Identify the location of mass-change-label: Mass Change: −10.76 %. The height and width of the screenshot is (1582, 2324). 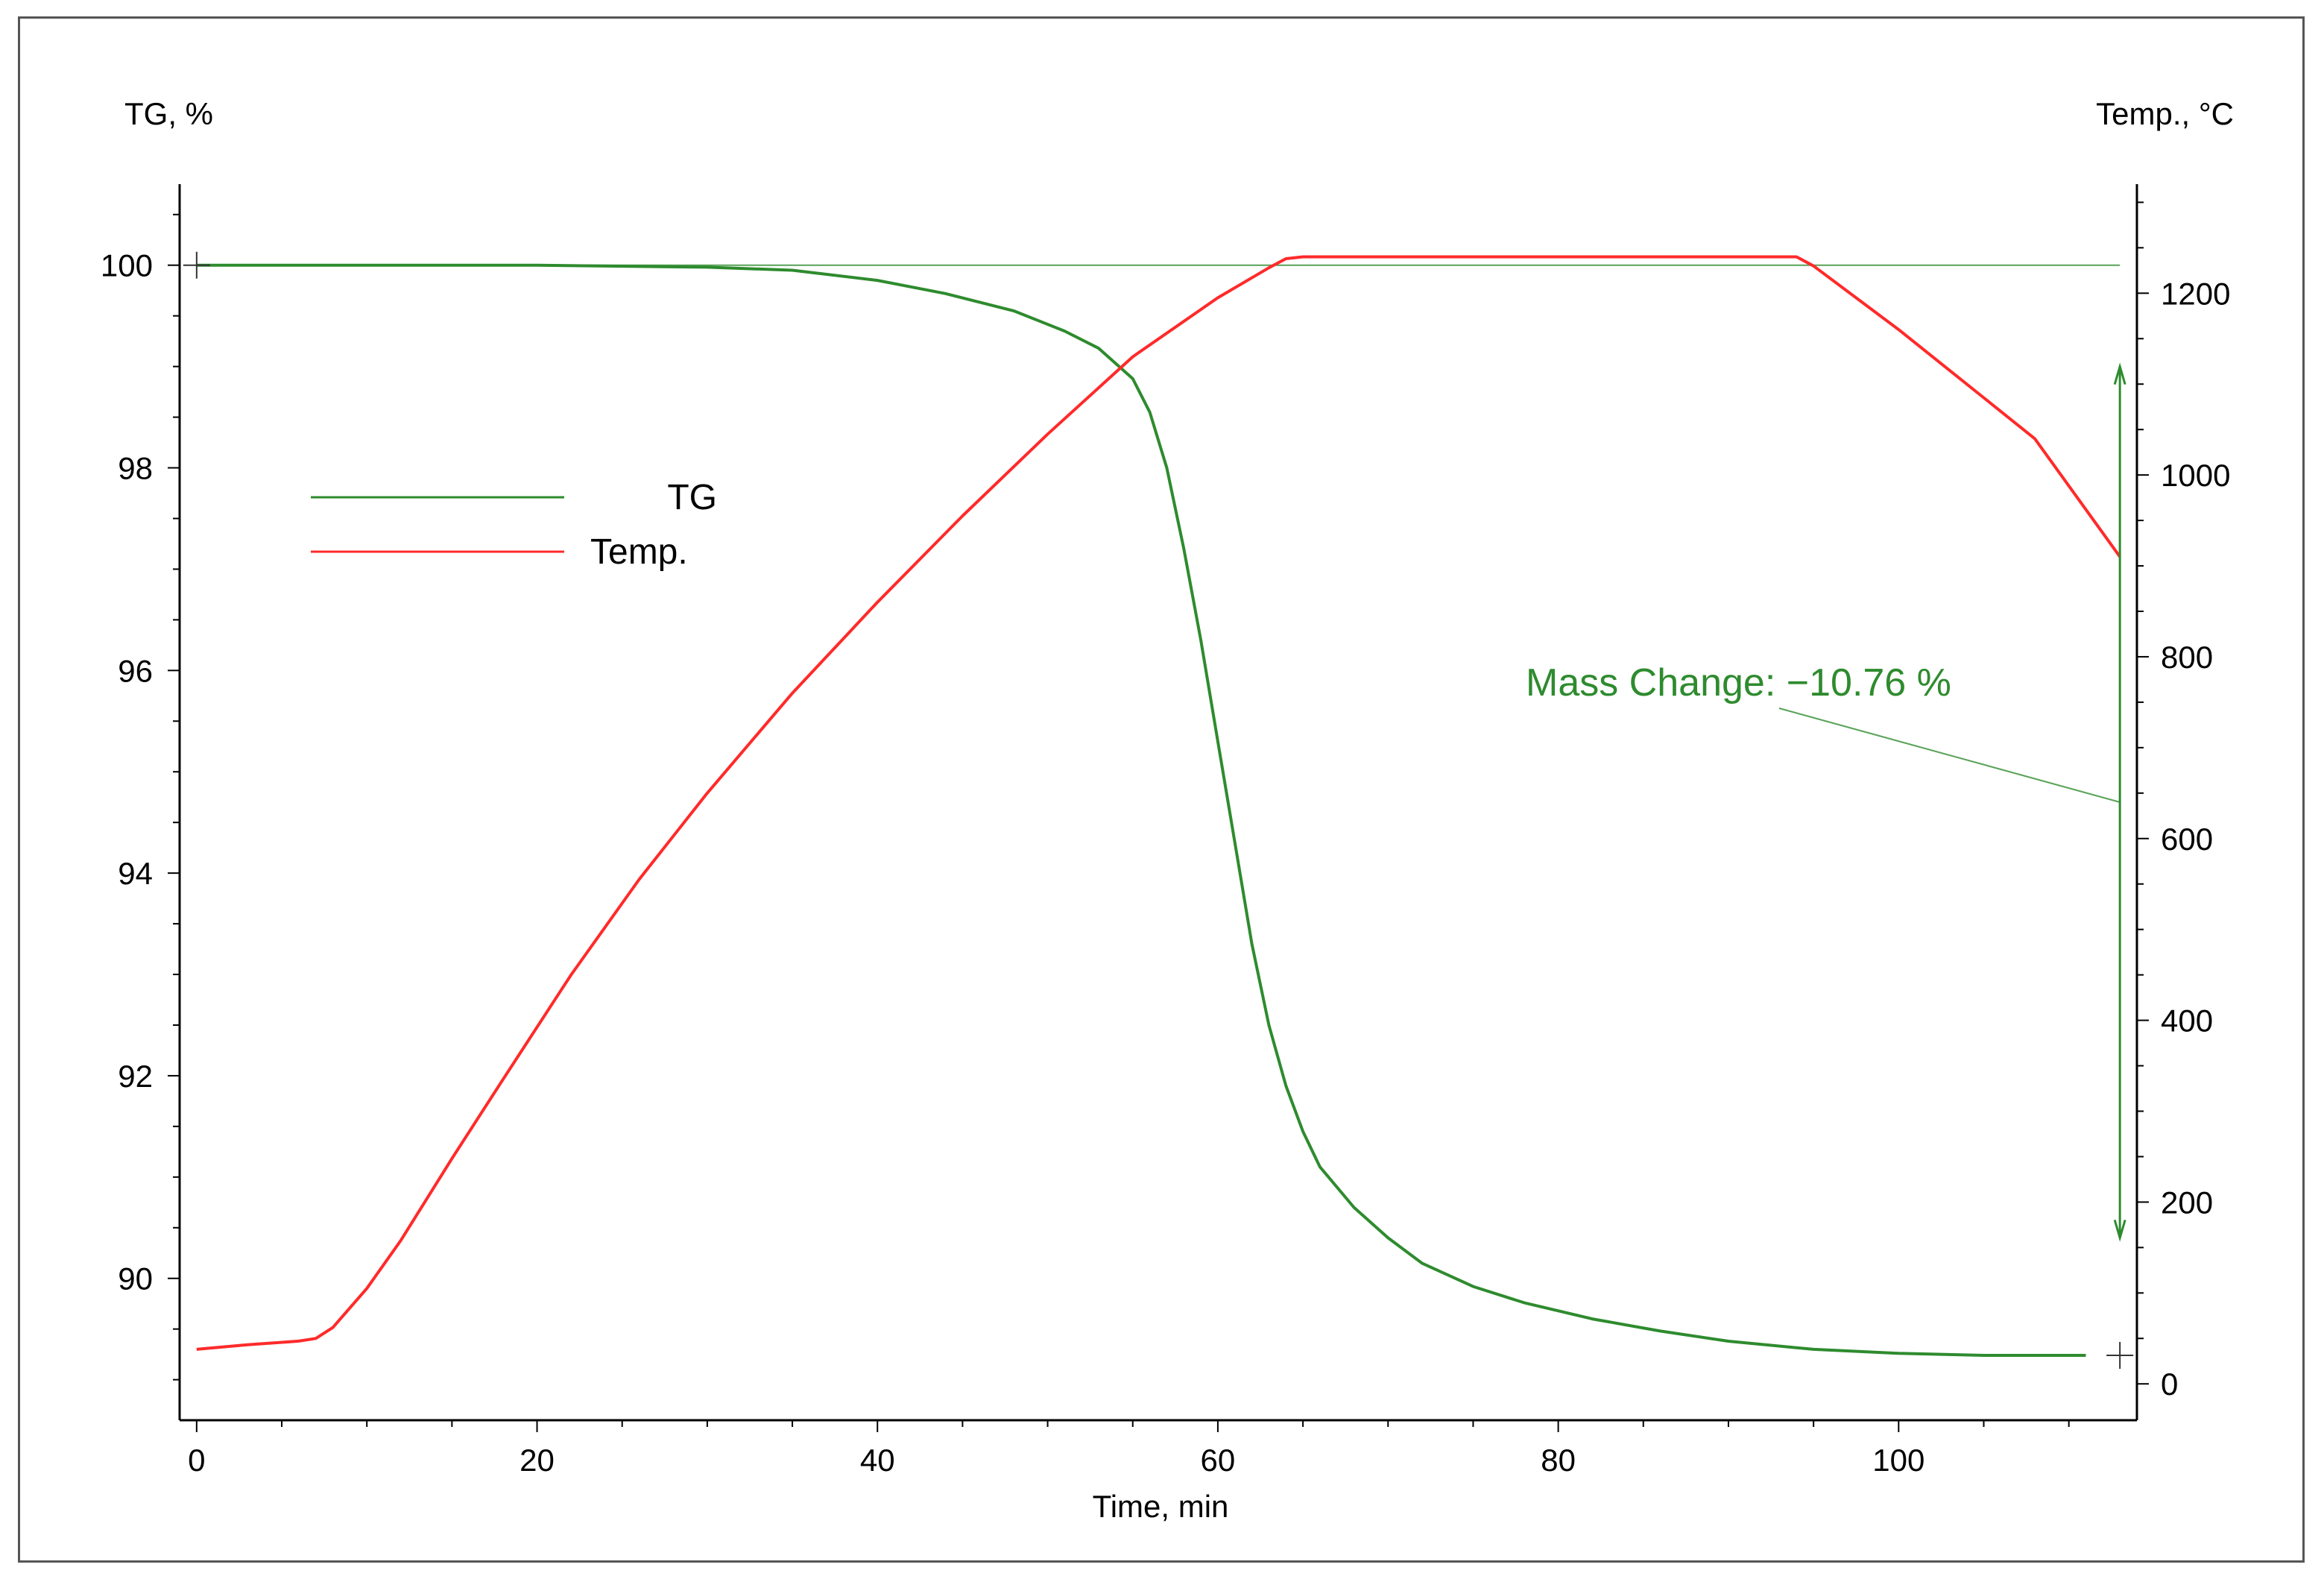
(1738, 683).